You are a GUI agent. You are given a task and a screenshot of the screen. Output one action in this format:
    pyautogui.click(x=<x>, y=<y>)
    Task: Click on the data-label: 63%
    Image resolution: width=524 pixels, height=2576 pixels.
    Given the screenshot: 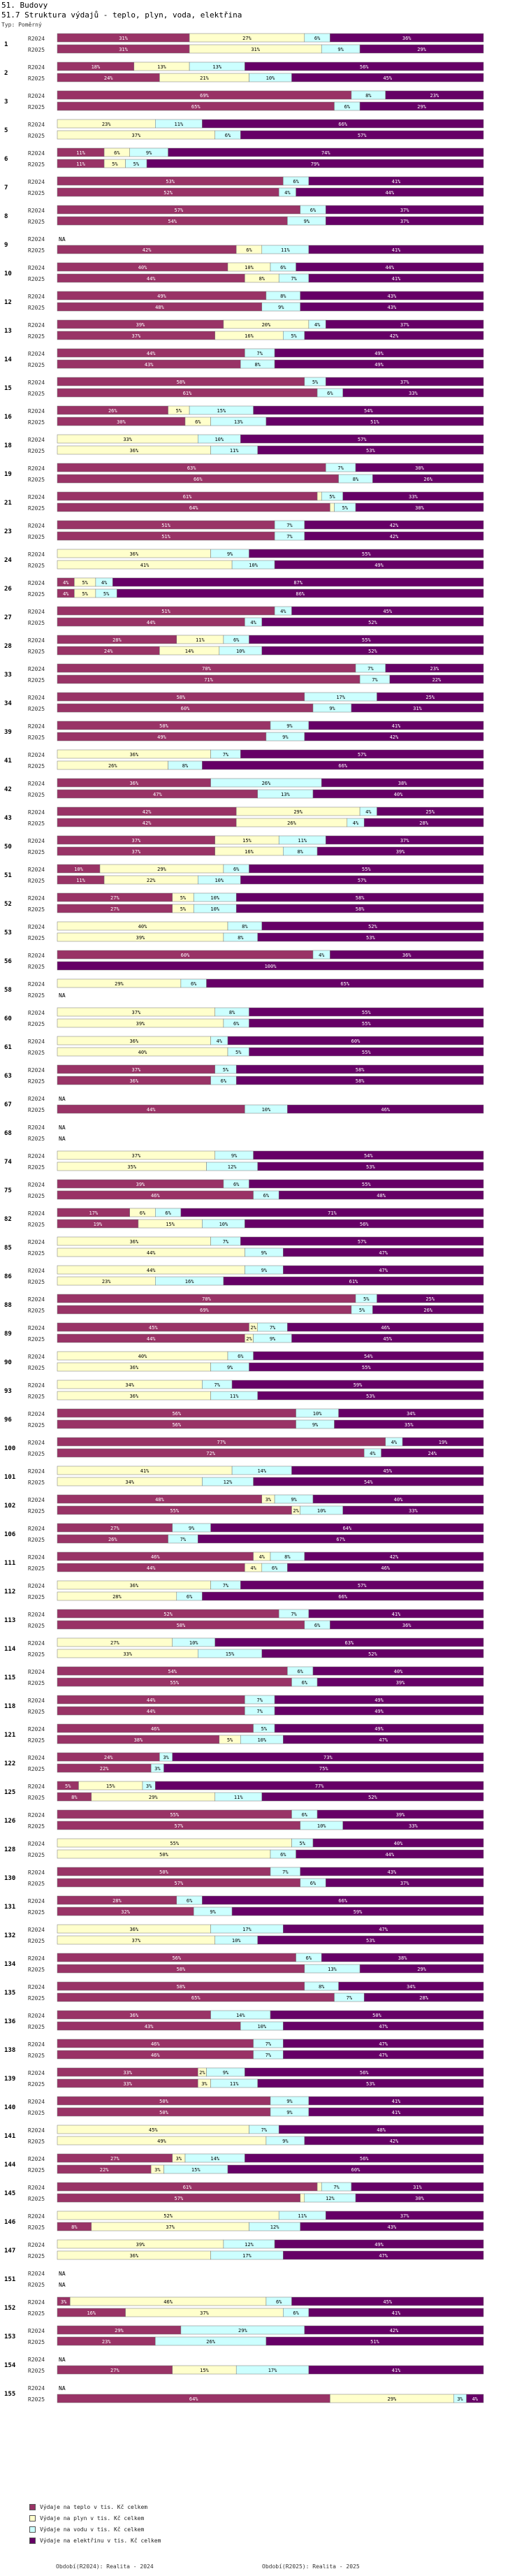 What is the action you would take?
    pyautogui.click(x=349, y=1643)
    